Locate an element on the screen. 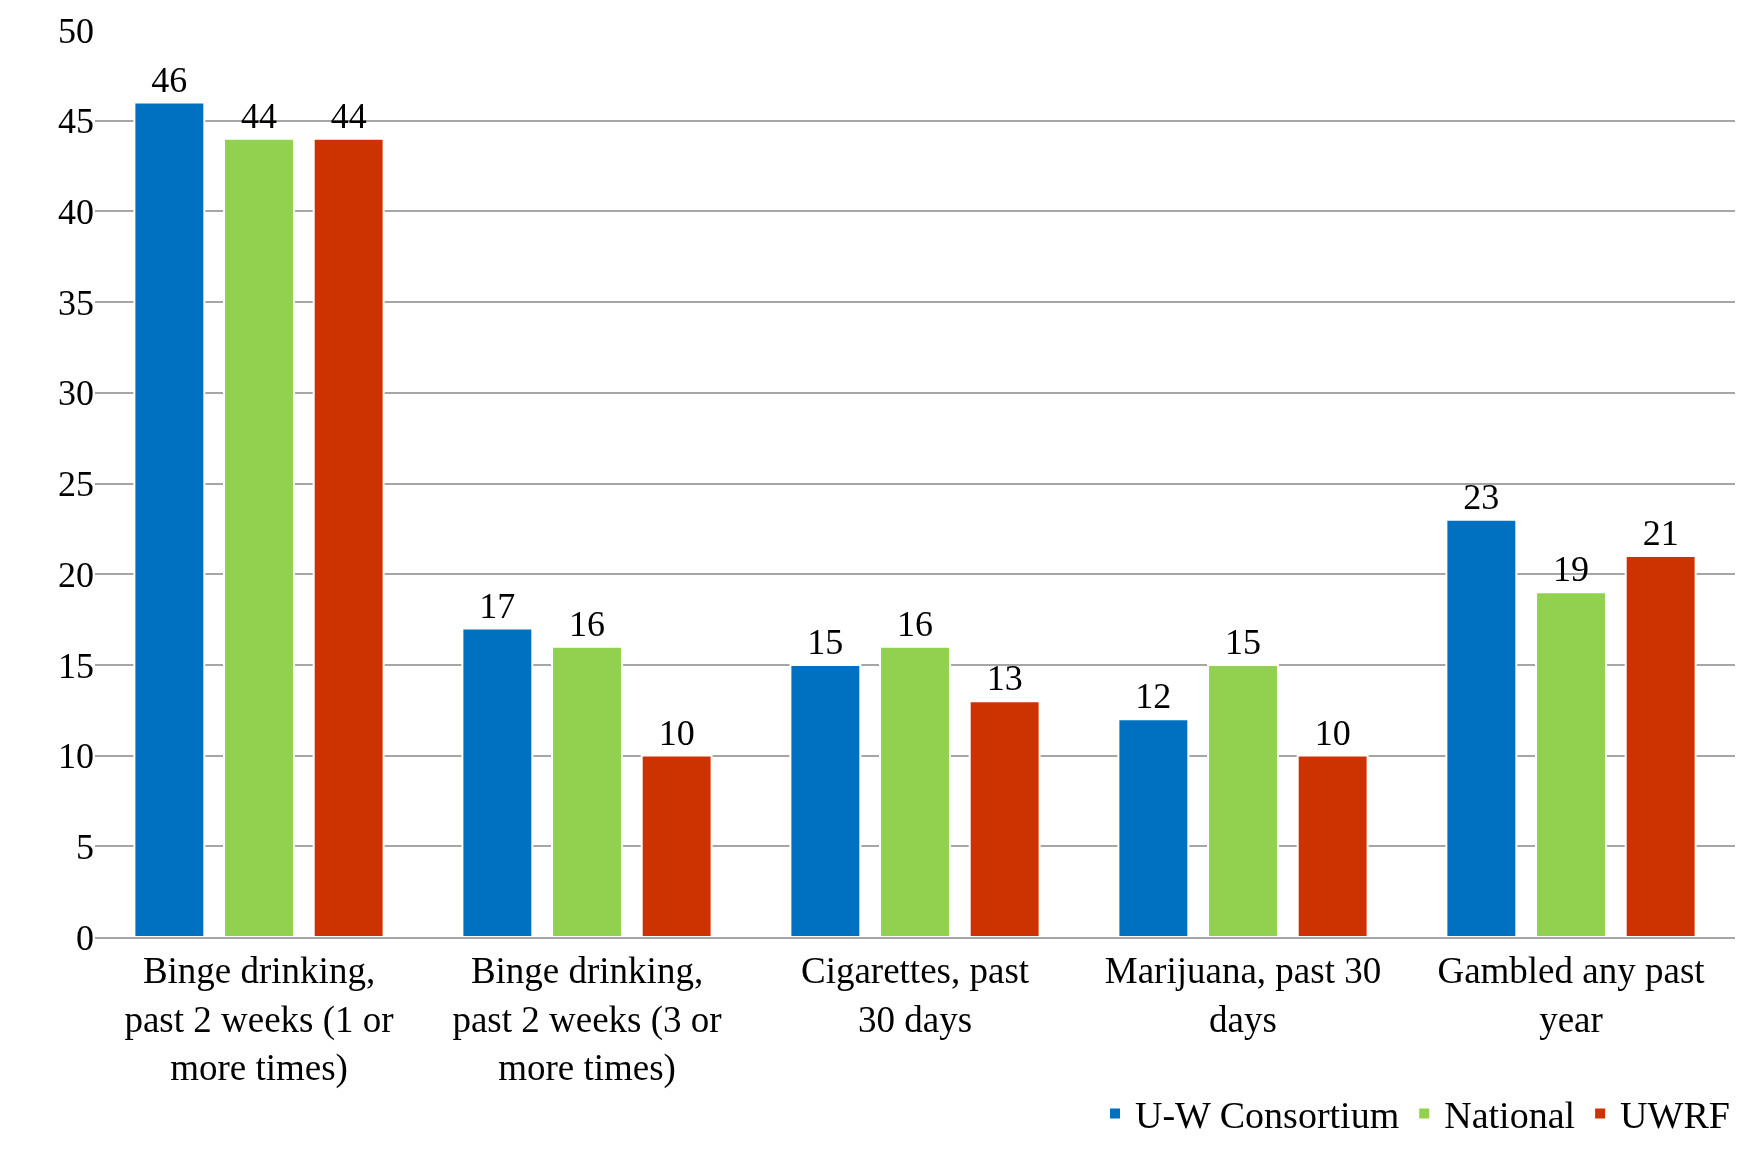 This screenshot has height=1150, width=1740. x-tick-label: Gambled any past year is located at coordinates (1571, 995).